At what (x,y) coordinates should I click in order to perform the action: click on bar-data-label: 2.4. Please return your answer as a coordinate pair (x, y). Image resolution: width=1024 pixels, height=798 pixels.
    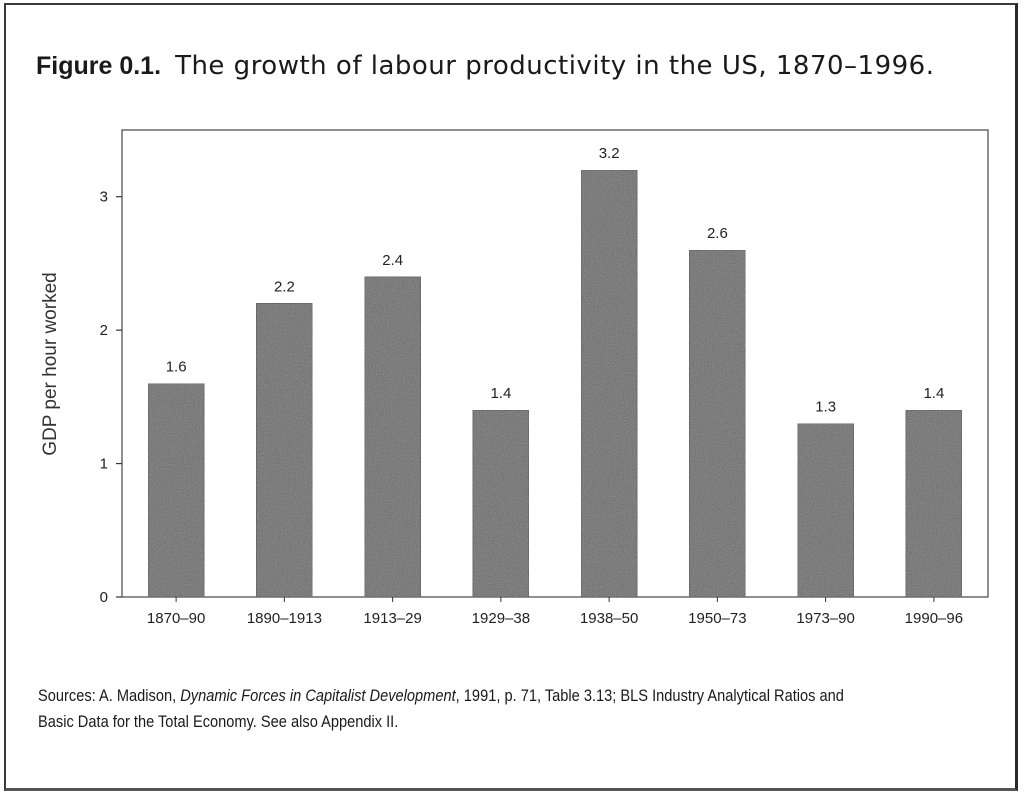
    Looking at the image, I should click on (392, 260).